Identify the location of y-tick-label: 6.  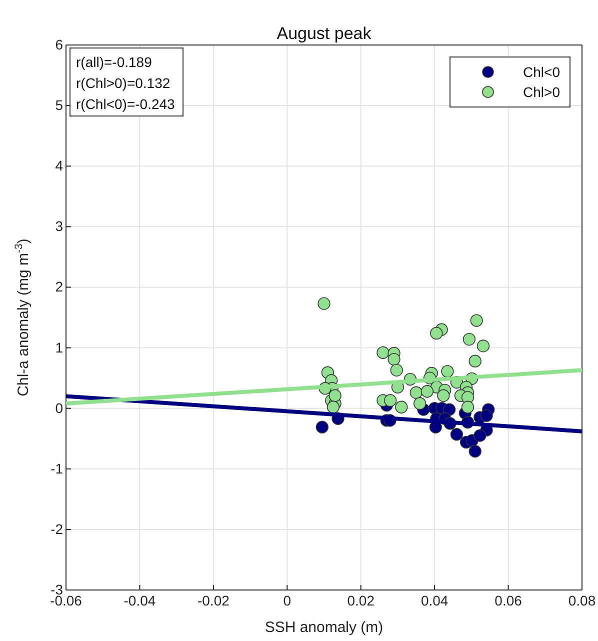
(59, 44).